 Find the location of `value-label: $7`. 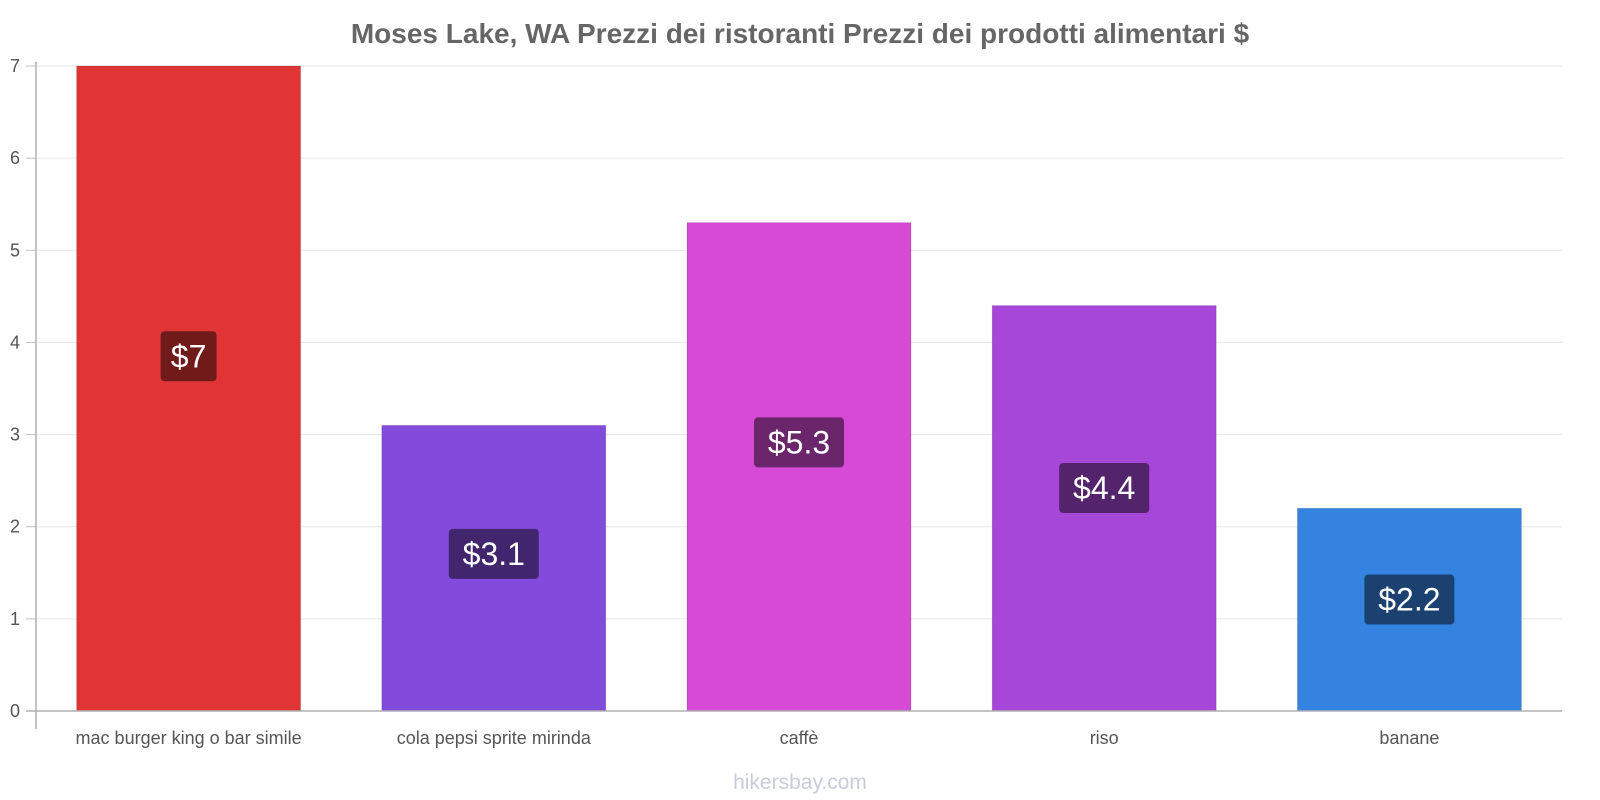

value-label: $7 is located at coordinates (189, 356).